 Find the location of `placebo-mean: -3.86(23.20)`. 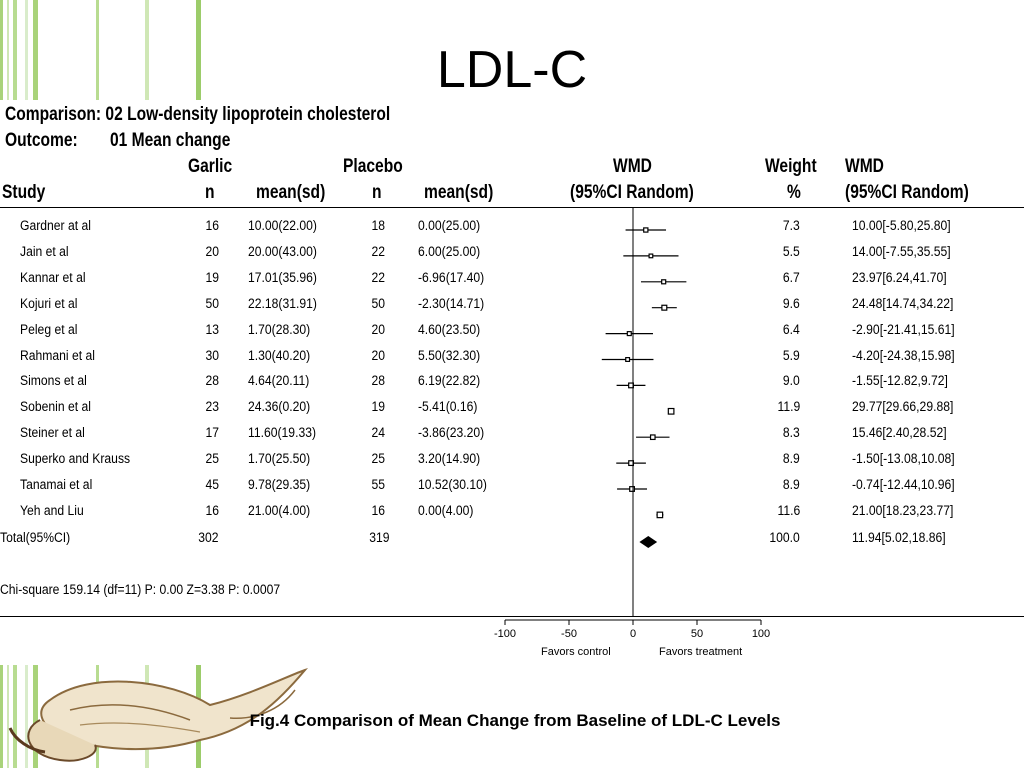

placebo-mean: -3.86(23.20) is located at coordinates (451, 433).